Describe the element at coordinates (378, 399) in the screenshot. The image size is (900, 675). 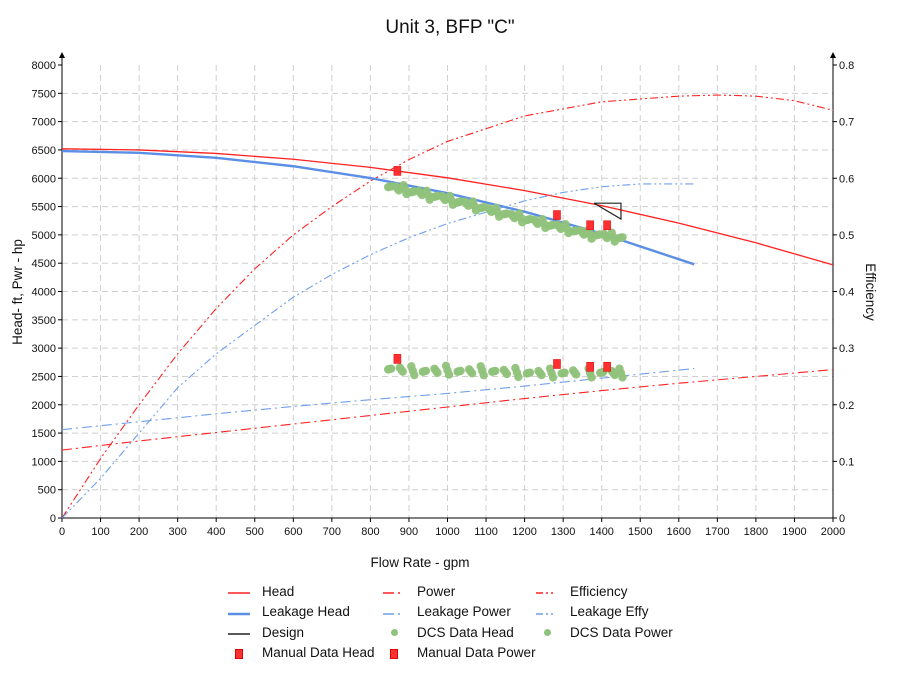
I see `series-line-leakage-power` at that location.